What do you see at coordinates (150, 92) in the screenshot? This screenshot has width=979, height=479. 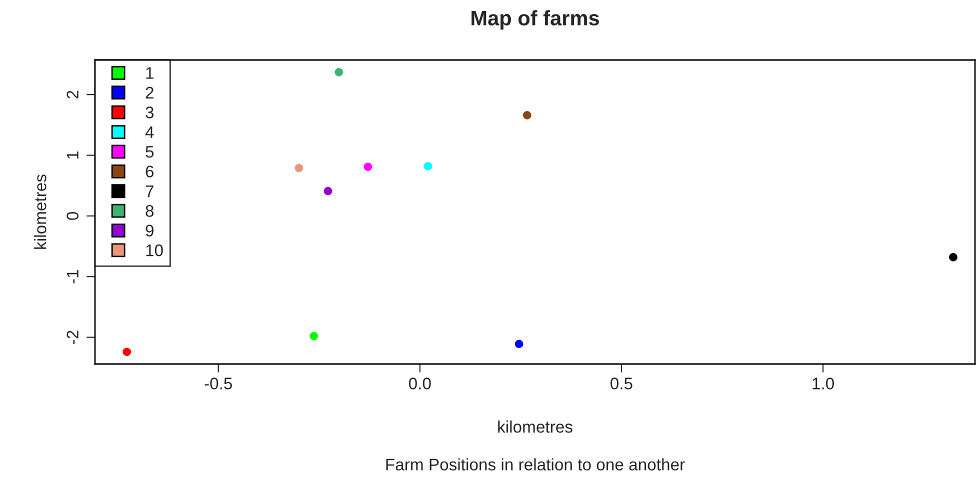 I see `legend-label: 2` at bounding box center [150, 92].